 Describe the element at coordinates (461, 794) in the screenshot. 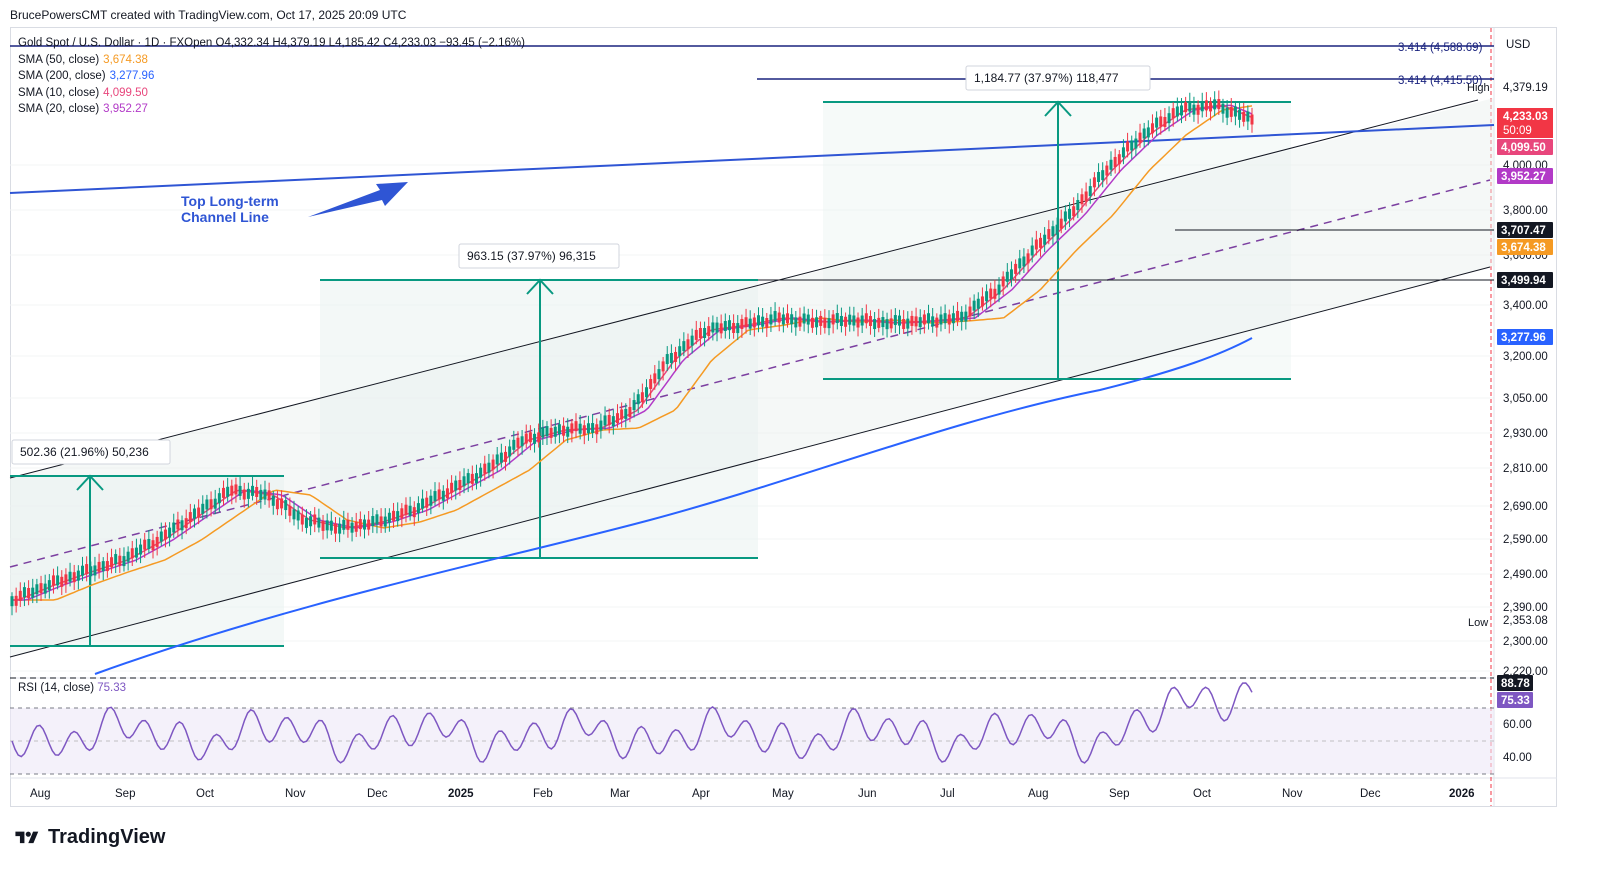

I see `time-axis-label: 2025` at that location.